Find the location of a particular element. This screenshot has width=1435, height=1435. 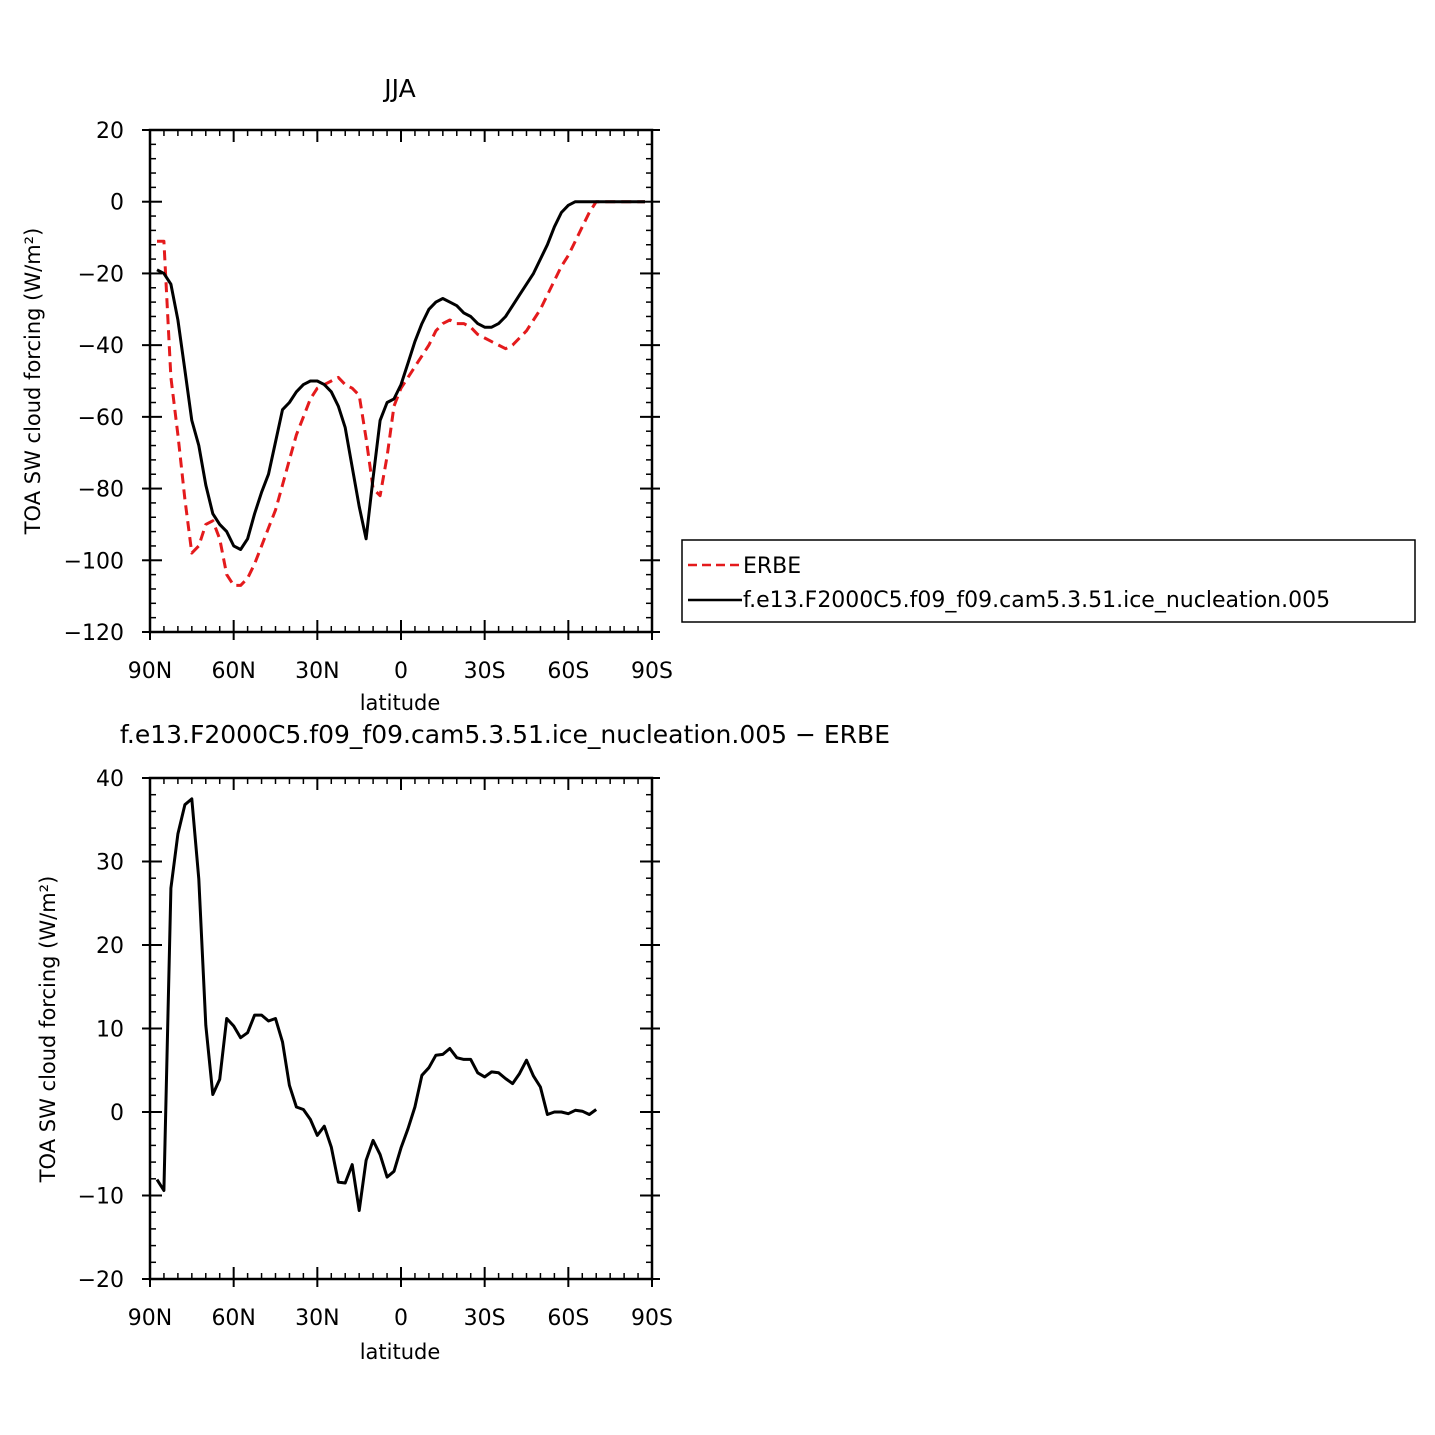

y-tick-label: −10 is located at coordinates (101, 1197).